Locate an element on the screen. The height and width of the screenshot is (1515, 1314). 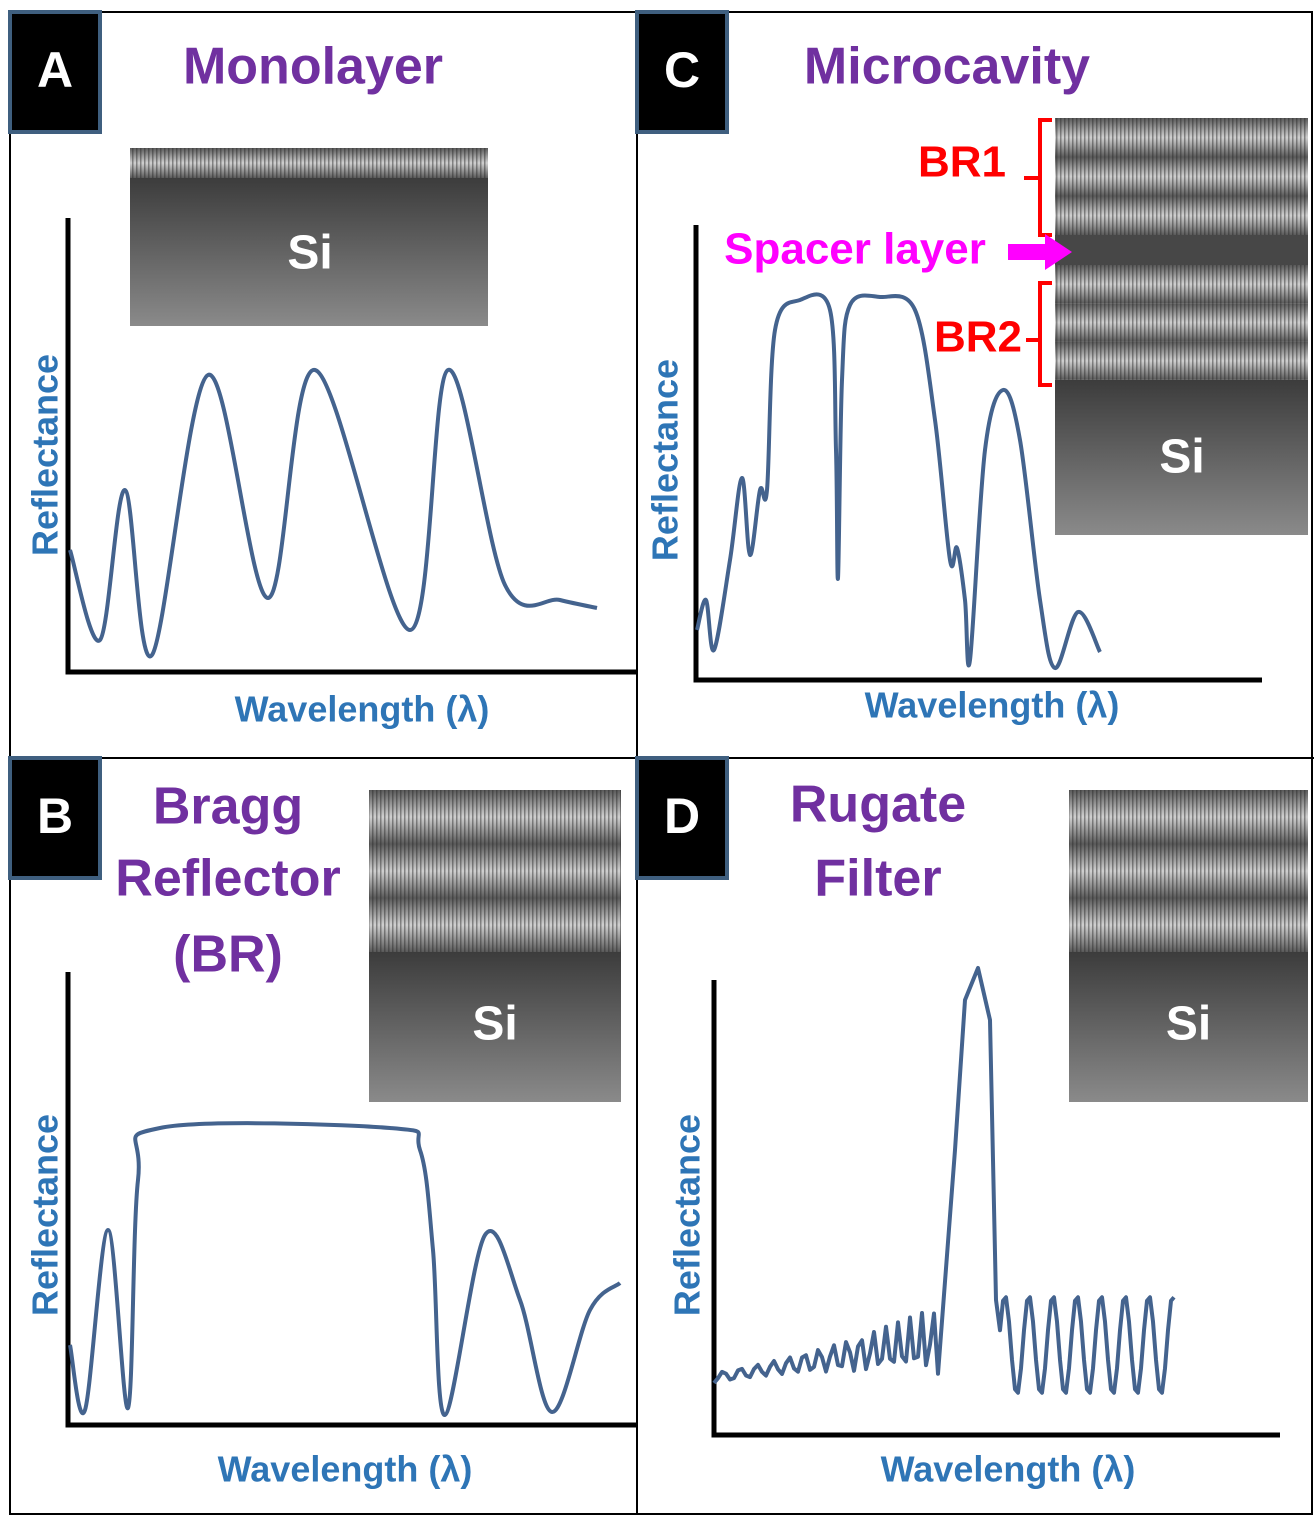
arrow is located at coordinates (1040, 252).